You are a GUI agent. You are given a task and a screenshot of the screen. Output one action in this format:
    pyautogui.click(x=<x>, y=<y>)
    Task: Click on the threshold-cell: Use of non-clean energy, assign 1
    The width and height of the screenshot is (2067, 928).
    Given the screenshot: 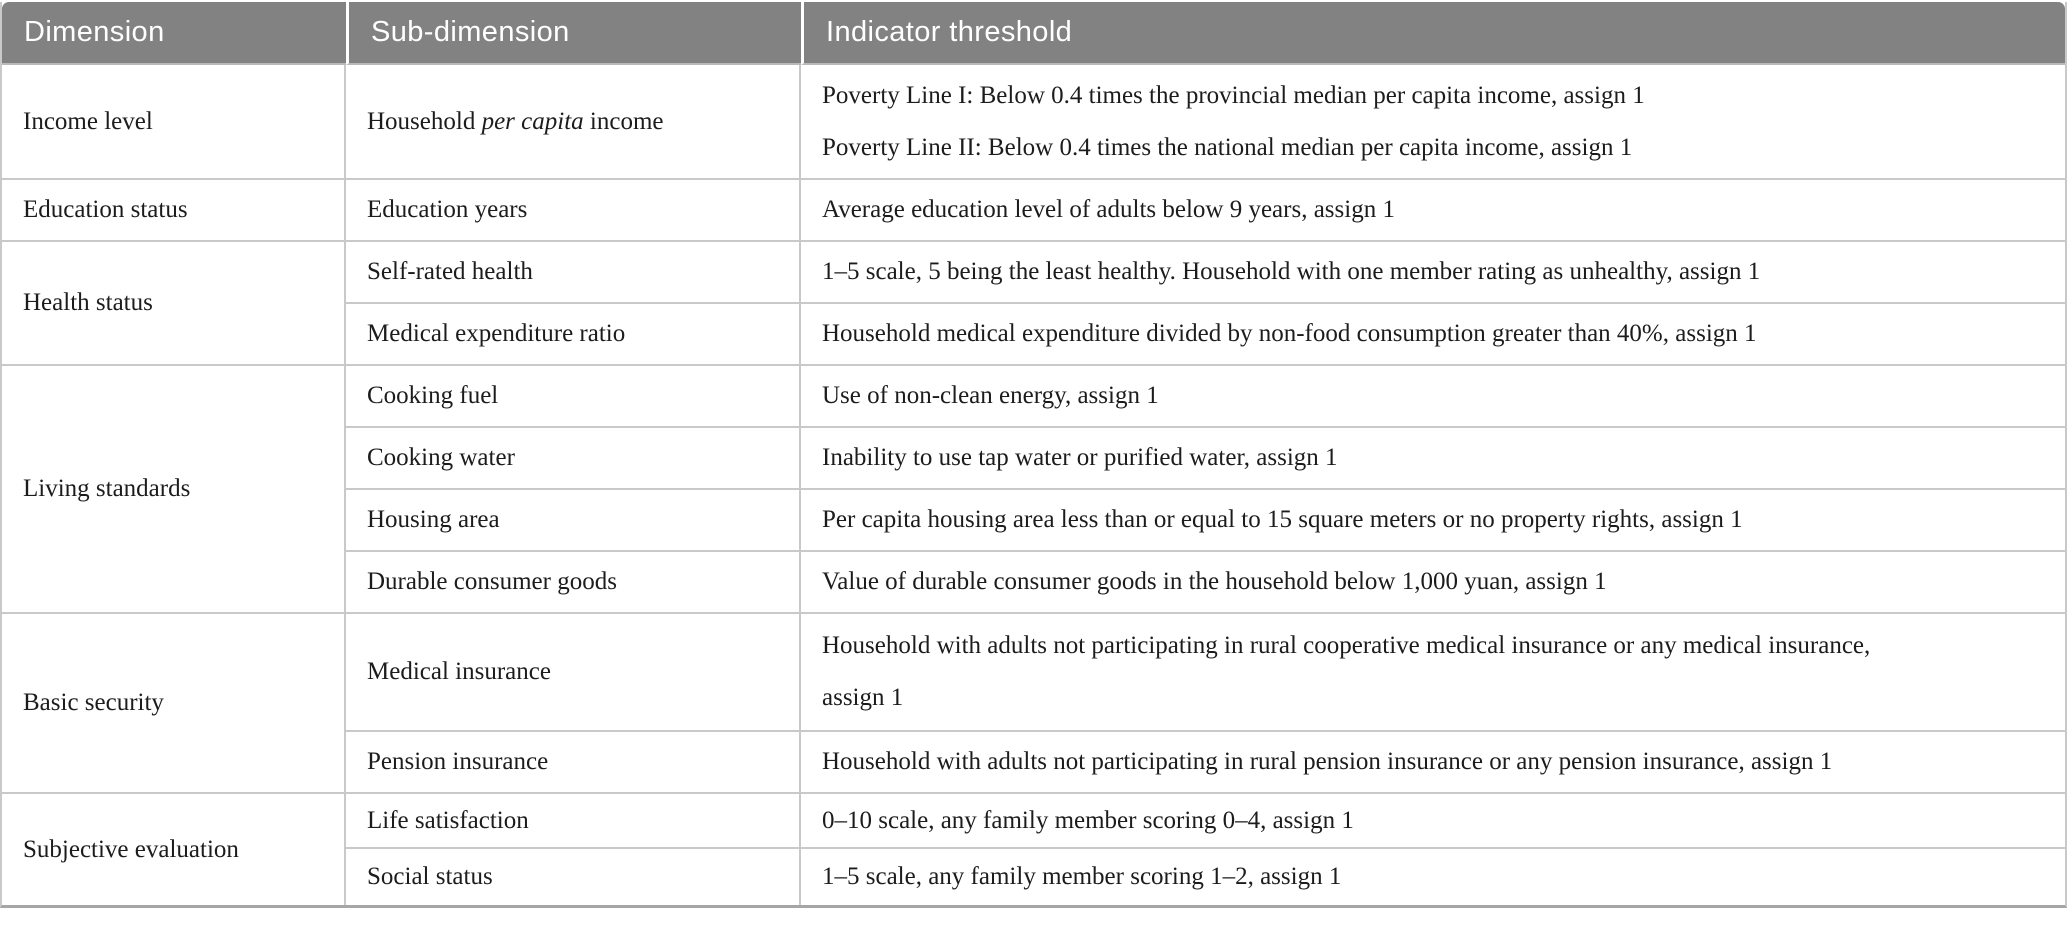 What is the action you would take?
    pyautogui.click(x=1433, y=397)
    